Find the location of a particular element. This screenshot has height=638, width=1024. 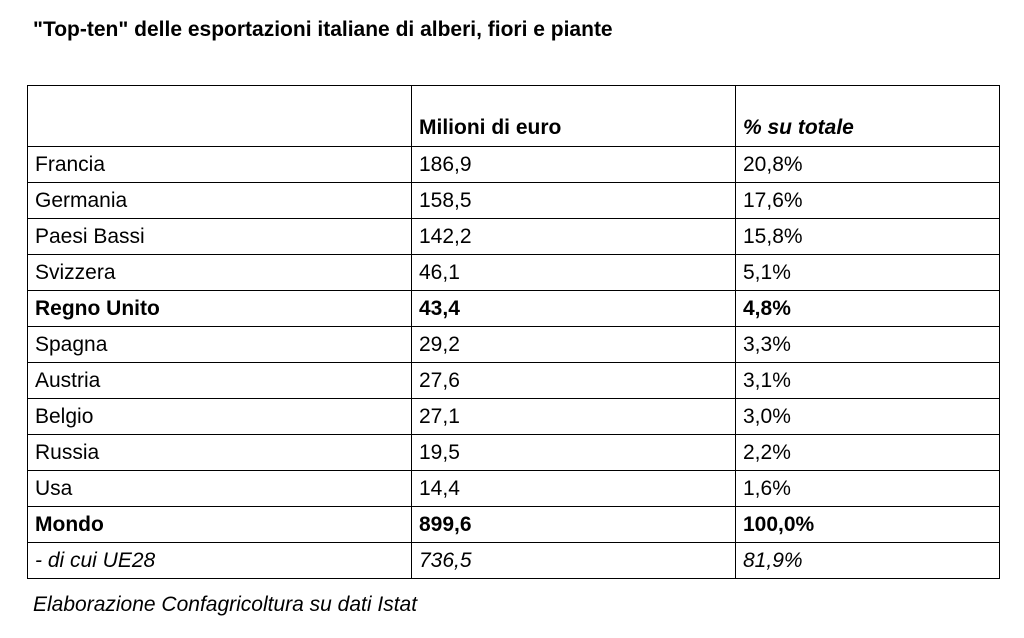

header-cell is located at coordinates (219, 116).